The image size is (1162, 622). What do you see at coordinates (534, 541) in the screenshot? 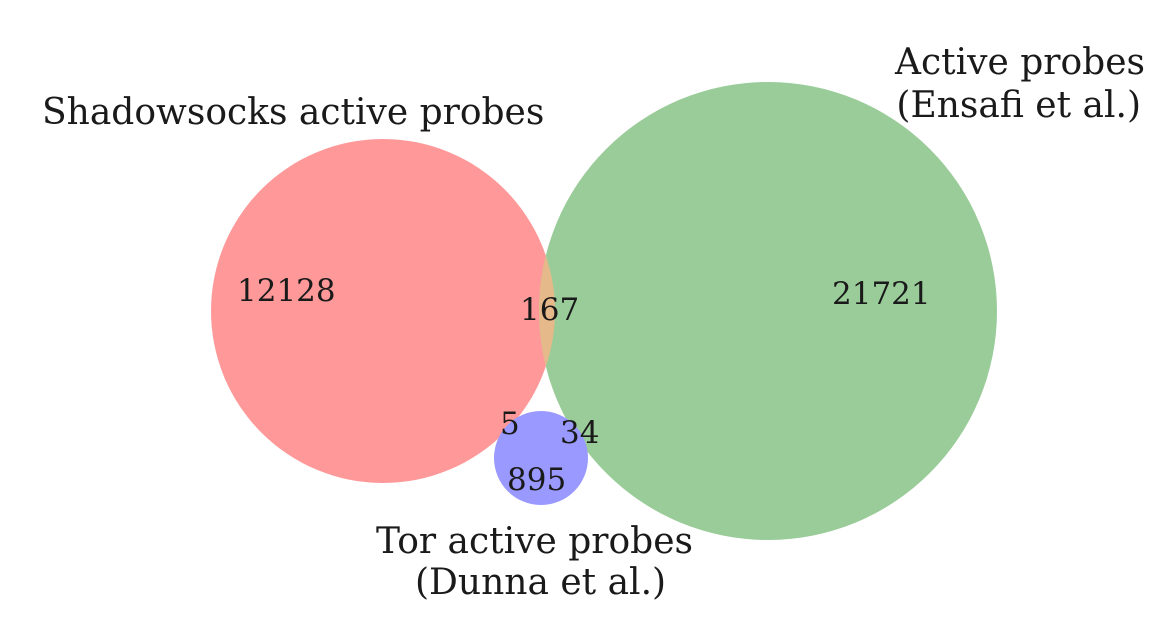
I see `tor-set-label-line1: Tor active probes` at bounding box center [534, 541].